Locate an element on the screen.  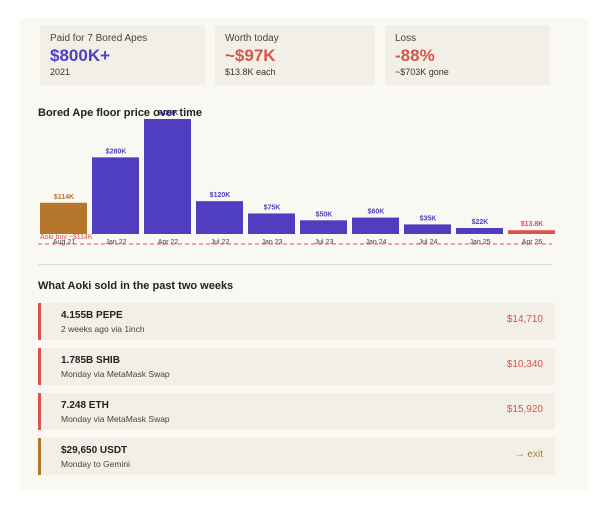
x-tick-label: Jan 22 is located at coordinates (115, 242).